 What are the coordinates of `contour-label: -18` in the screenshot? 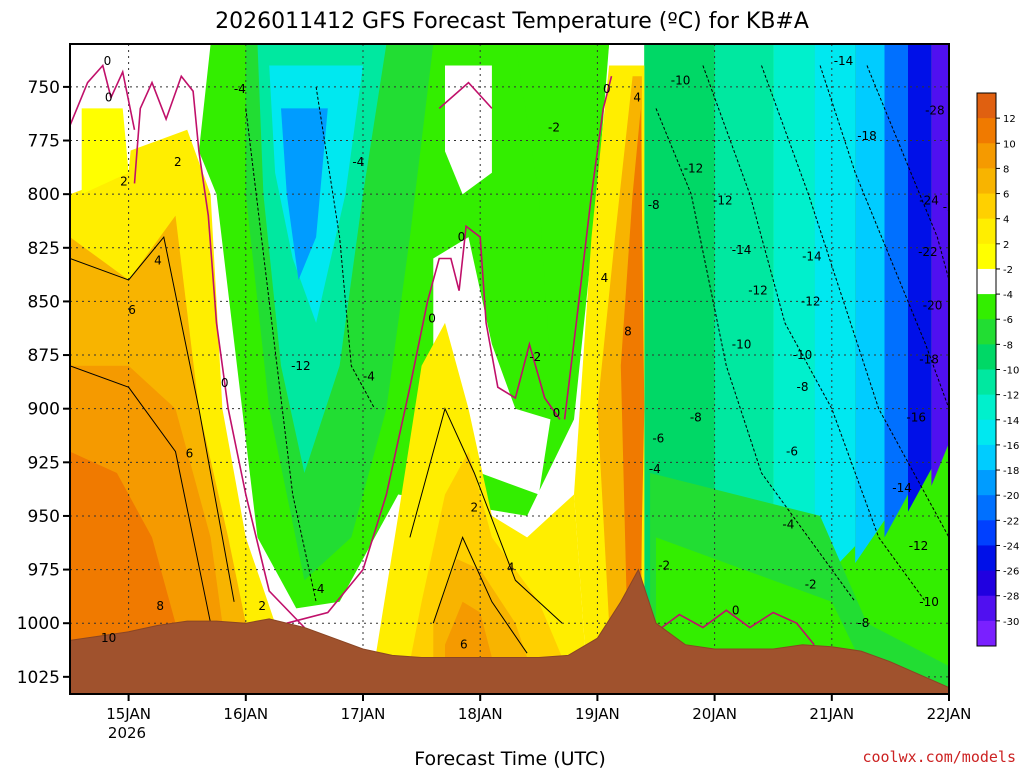 It's located at (929, 359).